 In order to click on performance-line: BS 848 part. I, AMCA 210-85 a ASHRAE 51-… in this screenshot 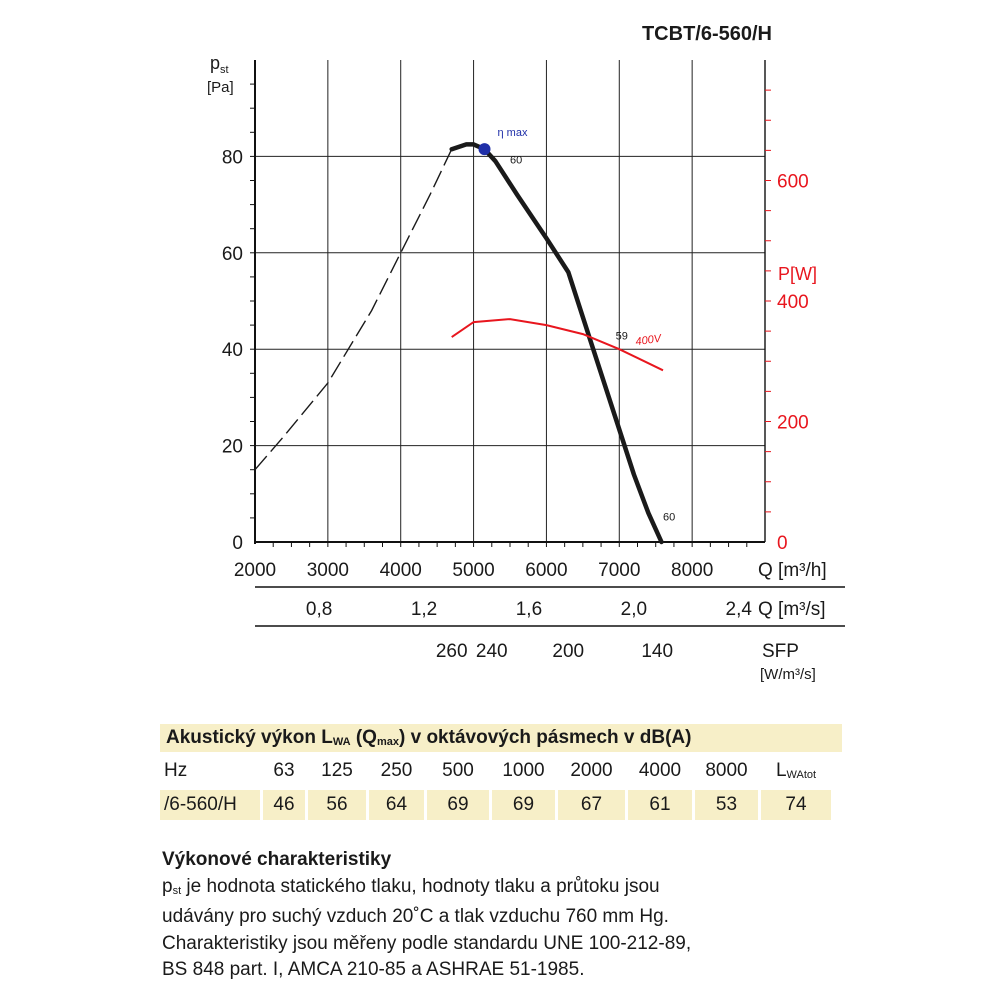, I will do `click(373, 969)`.